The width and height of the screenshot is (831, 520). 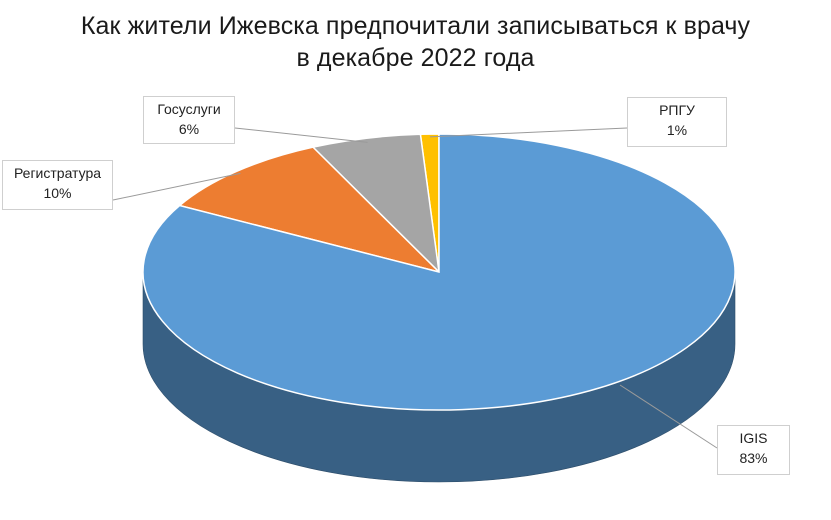 I want to click on label-igis-name: IGIS, so click(x=753, y=438).